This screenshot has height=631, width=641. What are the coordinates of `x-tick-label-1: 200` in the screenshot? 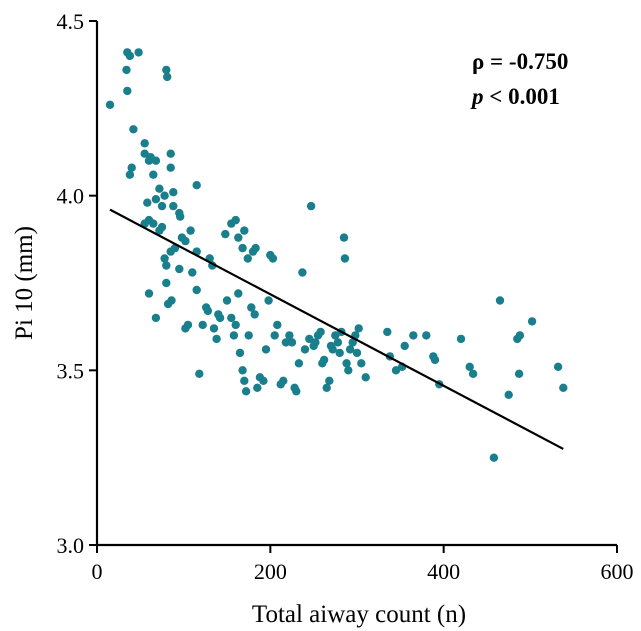 It's located at (270, 571).